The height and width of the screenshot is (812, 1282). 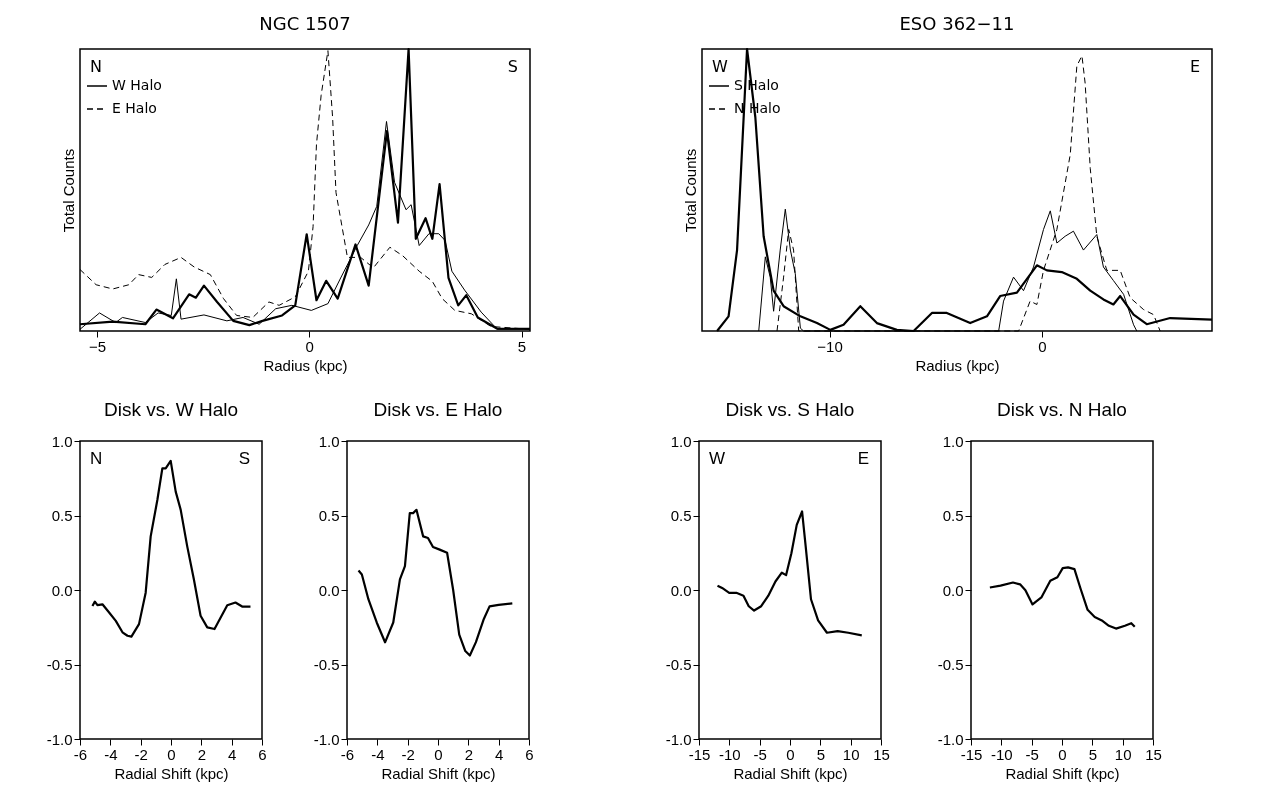 I want to click on chart-title: Disk vs. N Halo, so click(x=1062, y=409).